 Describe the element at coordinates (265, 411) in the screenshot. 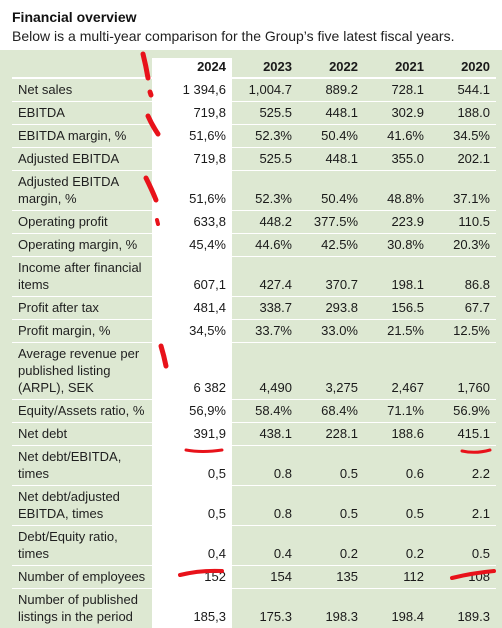

I see `value-cell-2023: 58.4%` at that location.